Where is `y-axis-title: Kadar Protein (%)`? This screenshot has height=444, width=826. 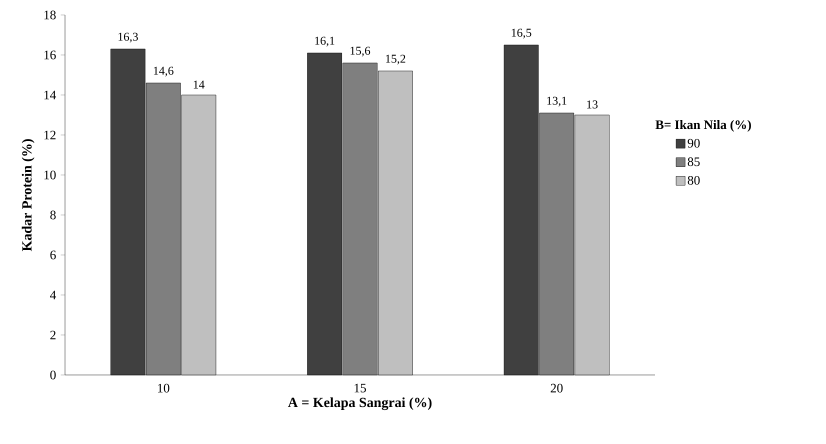 y-axis-title: Kadar Protein (%) is located at coordinates (28, 195).